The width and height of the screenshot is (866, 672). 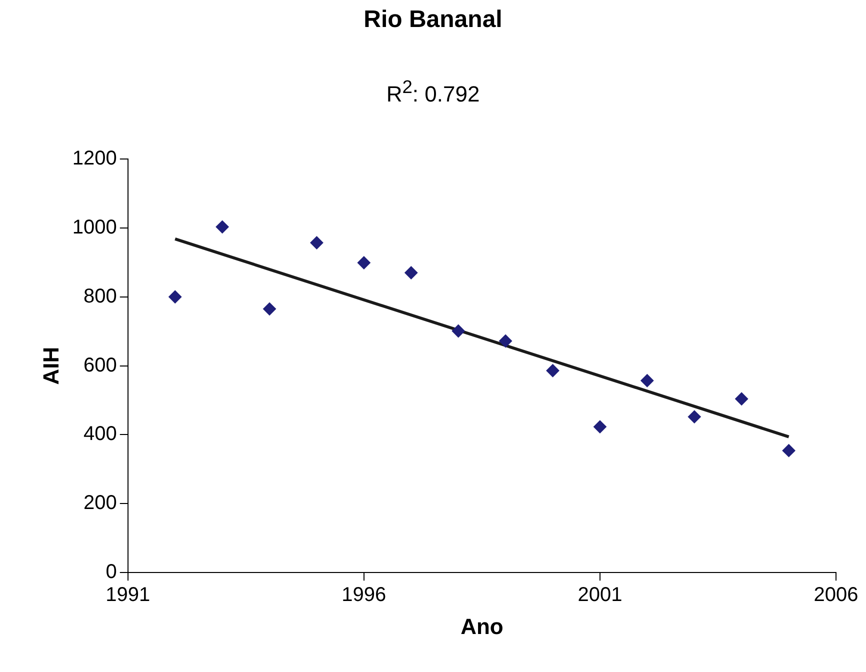 What do you see at coordinates (100, 503) in the screenshot?
I see `y-tick-label: 200` at bounding box center [100, 503].